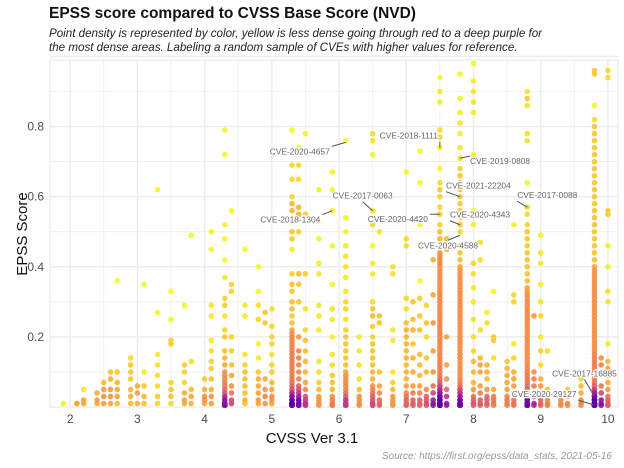  Describe the element at coordinates (448, 245) in the screenshot. I see `annotation-label: CVE-2020-4588` at that location.